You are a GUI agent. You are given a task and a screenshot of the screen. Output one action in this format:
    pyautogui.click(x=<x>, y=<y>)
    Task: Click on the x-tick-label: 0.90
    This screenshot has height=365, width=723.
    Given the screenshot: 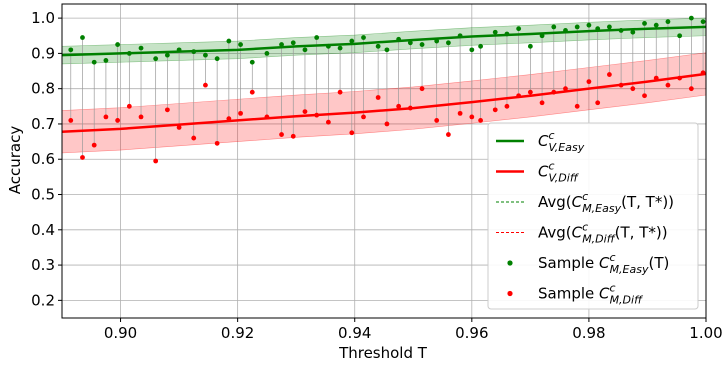 What is the action you would take?
    pyautogui.click(x=120, y=333)
    